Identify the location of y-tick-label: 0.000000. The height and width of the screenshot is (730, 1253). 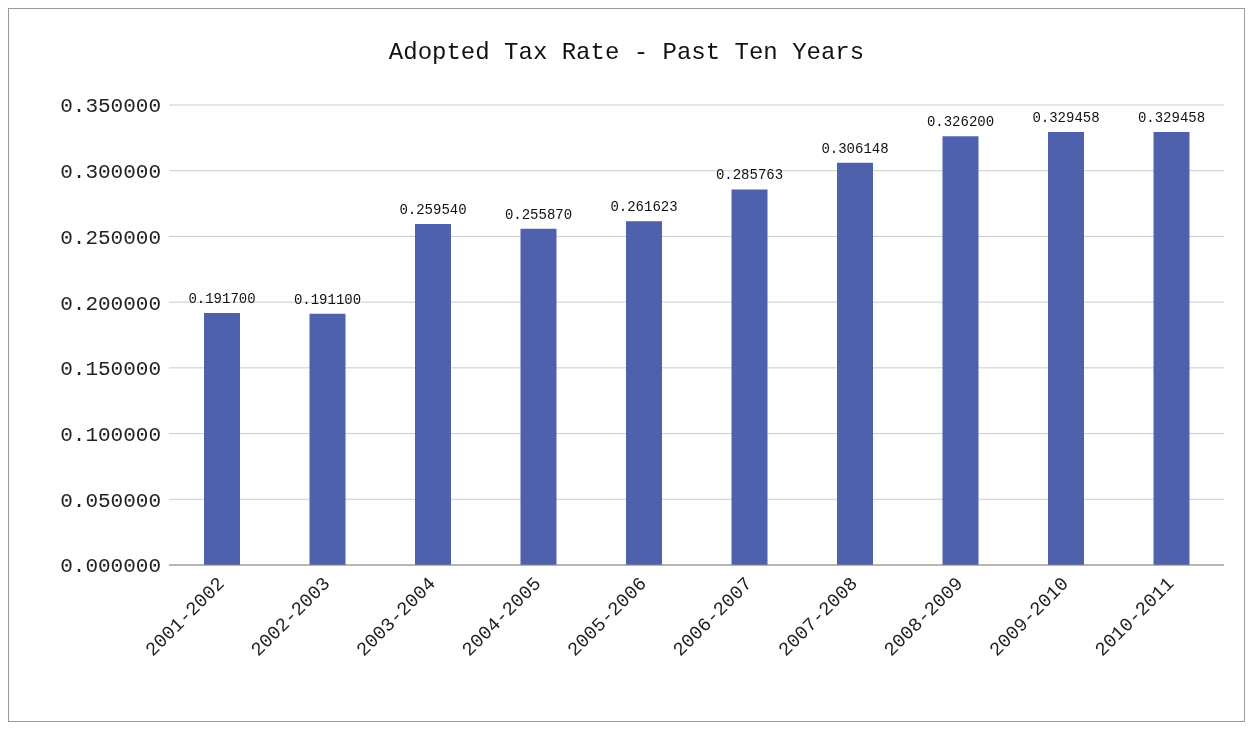
(110, 567).